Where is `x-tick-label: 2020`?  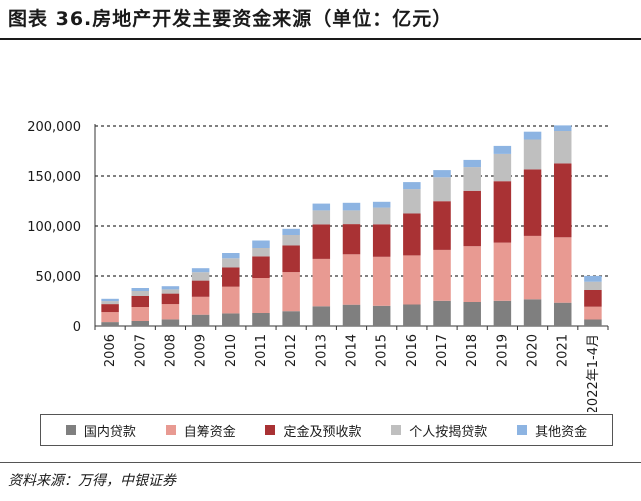
x-tick-label: 2020 is located at coordinates (533, 350).